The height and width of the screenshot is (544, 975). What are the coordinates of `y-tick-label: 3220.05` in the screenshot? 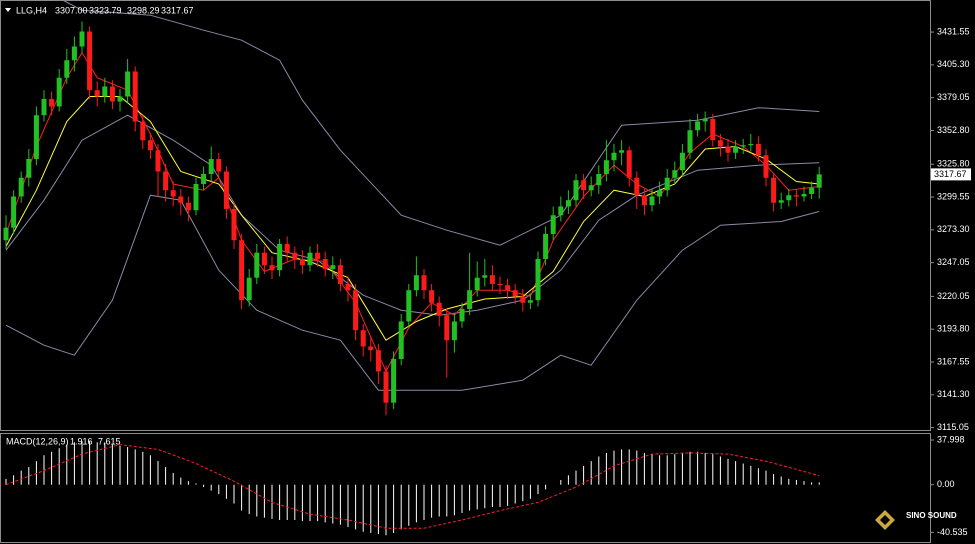 It's located at (953, 296).